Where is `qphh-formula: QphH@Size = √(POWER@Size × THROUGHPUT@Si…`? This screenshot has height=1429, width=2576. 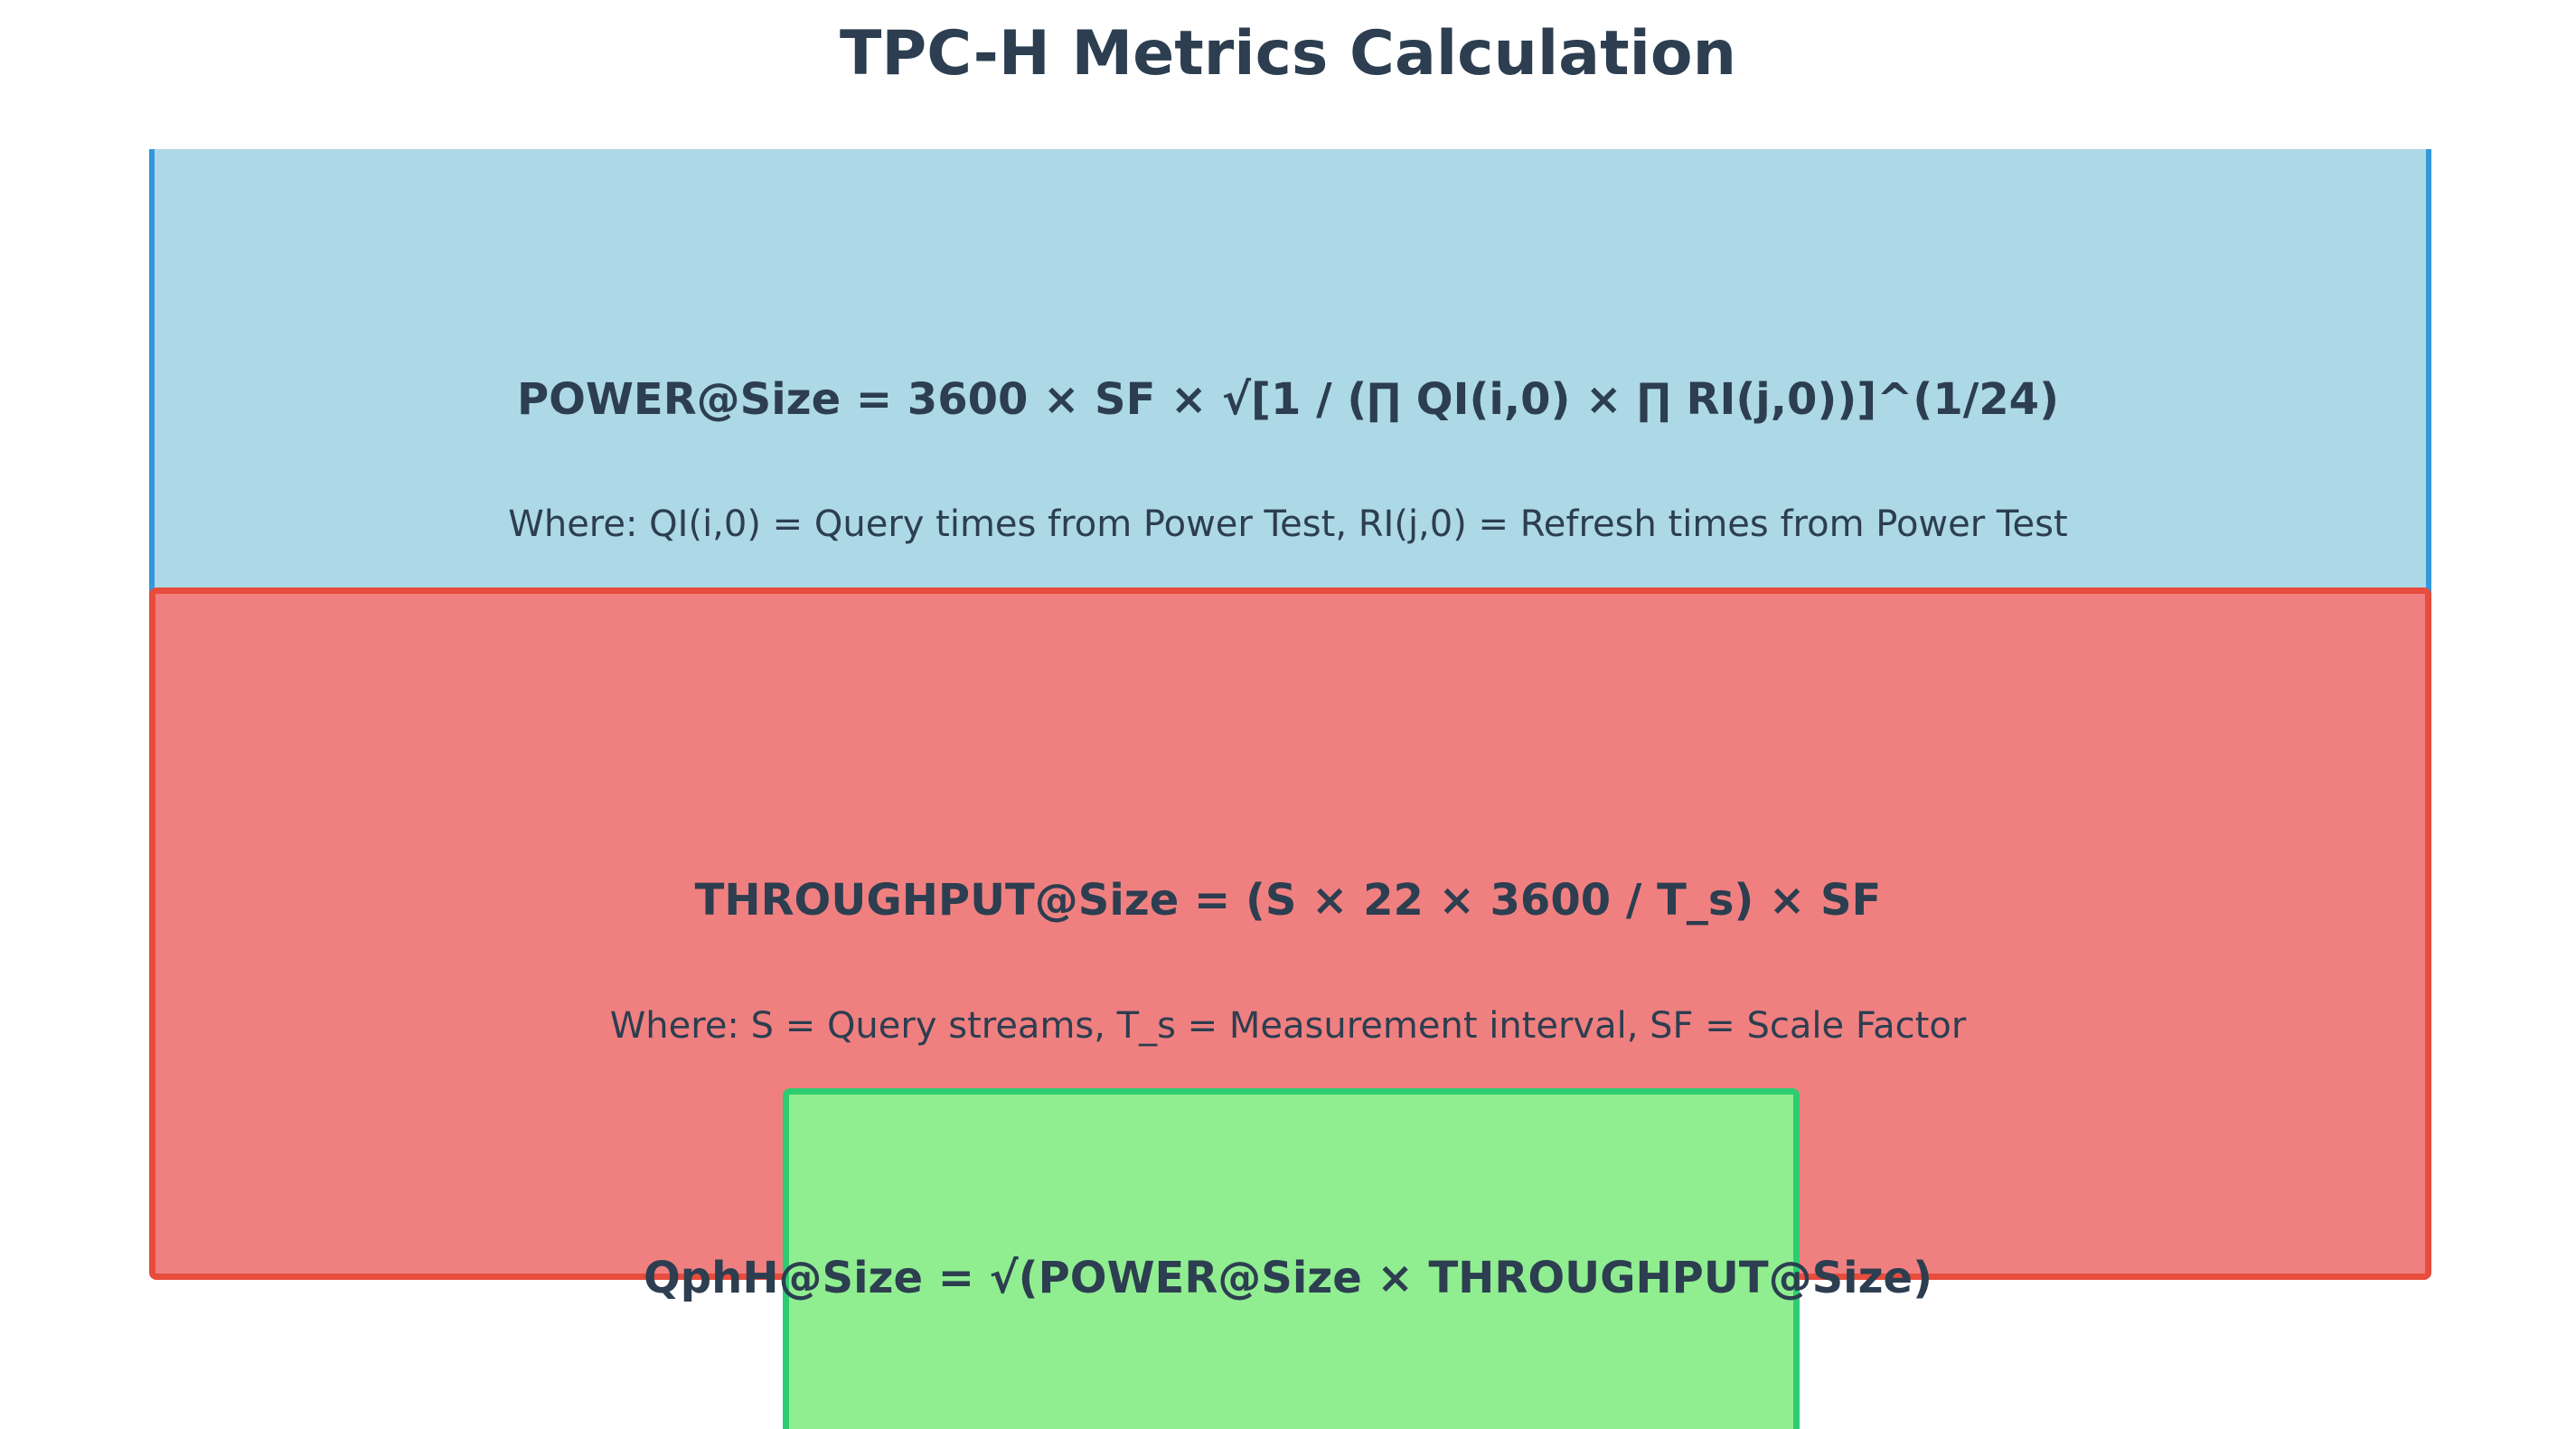
qphh-formula: QphH@Size = √(POWER@Size × THROUGHPUT@Si… is located at coordinates (1288, 1278).